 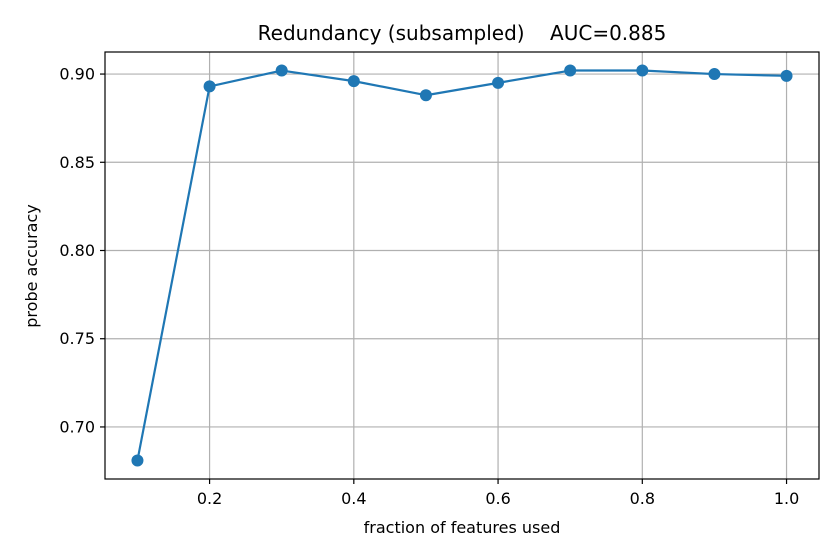 What do you see at coordinates (209, 498) in the screenshot?
I see `x-tick-label: 0.2` at bounding box center [209, 498].